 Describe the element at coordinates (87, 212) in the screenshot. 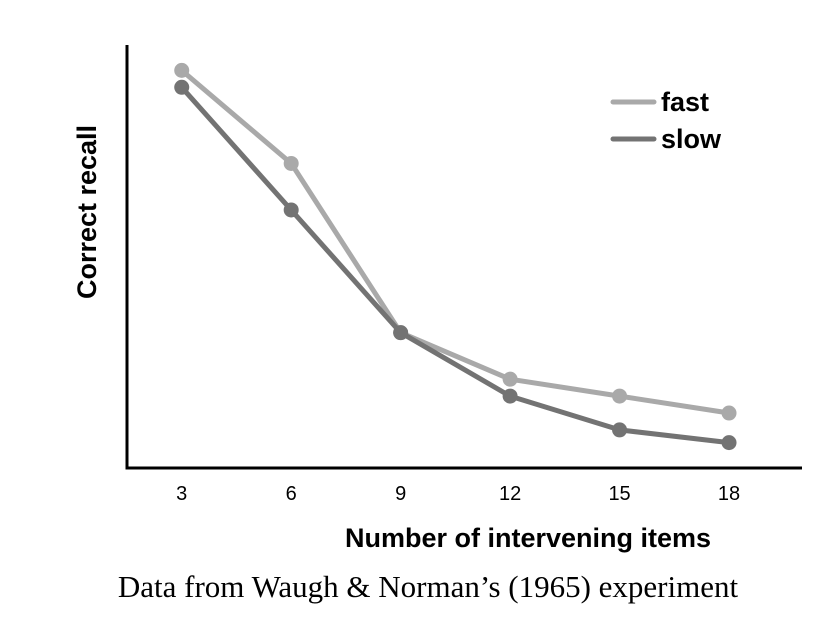

I see `y-axis-title: Correct recall` at that location.